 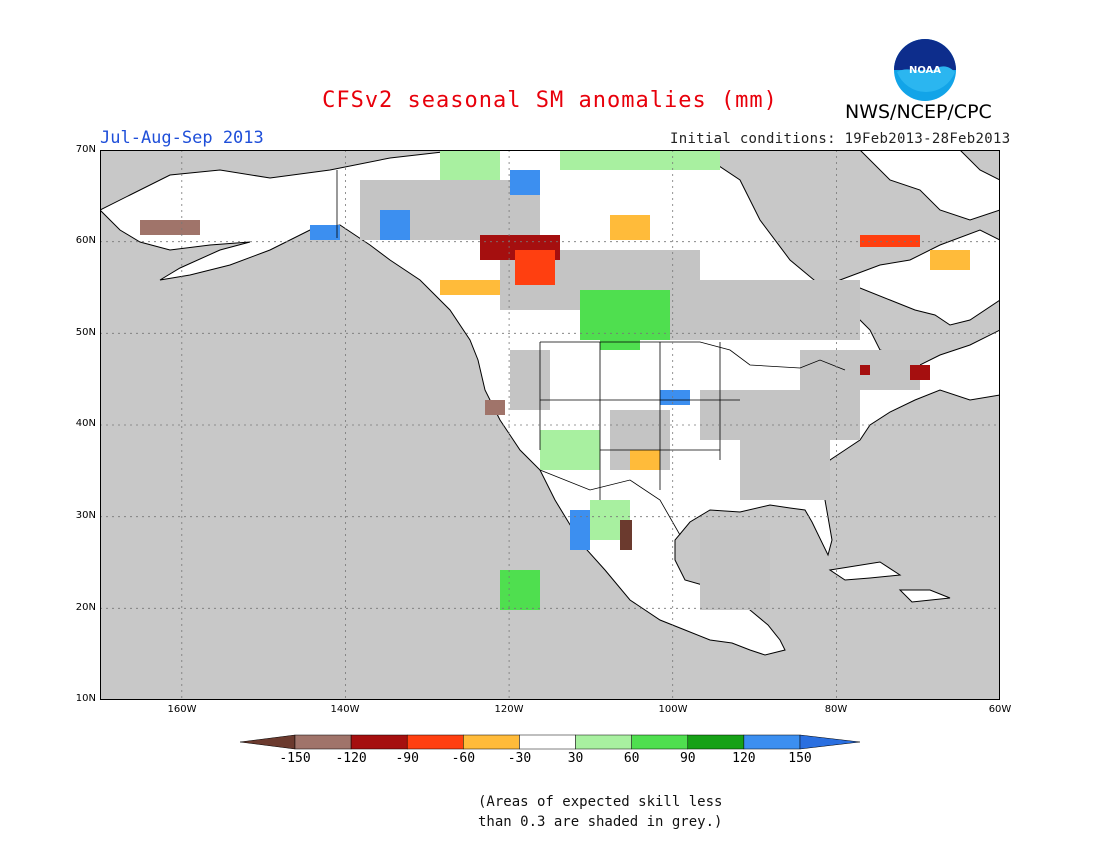 What do you see at coordinates (519, 758) in the screenshot?
I see `colorbar-tick-label: -30` at bounding box center [519, 758].